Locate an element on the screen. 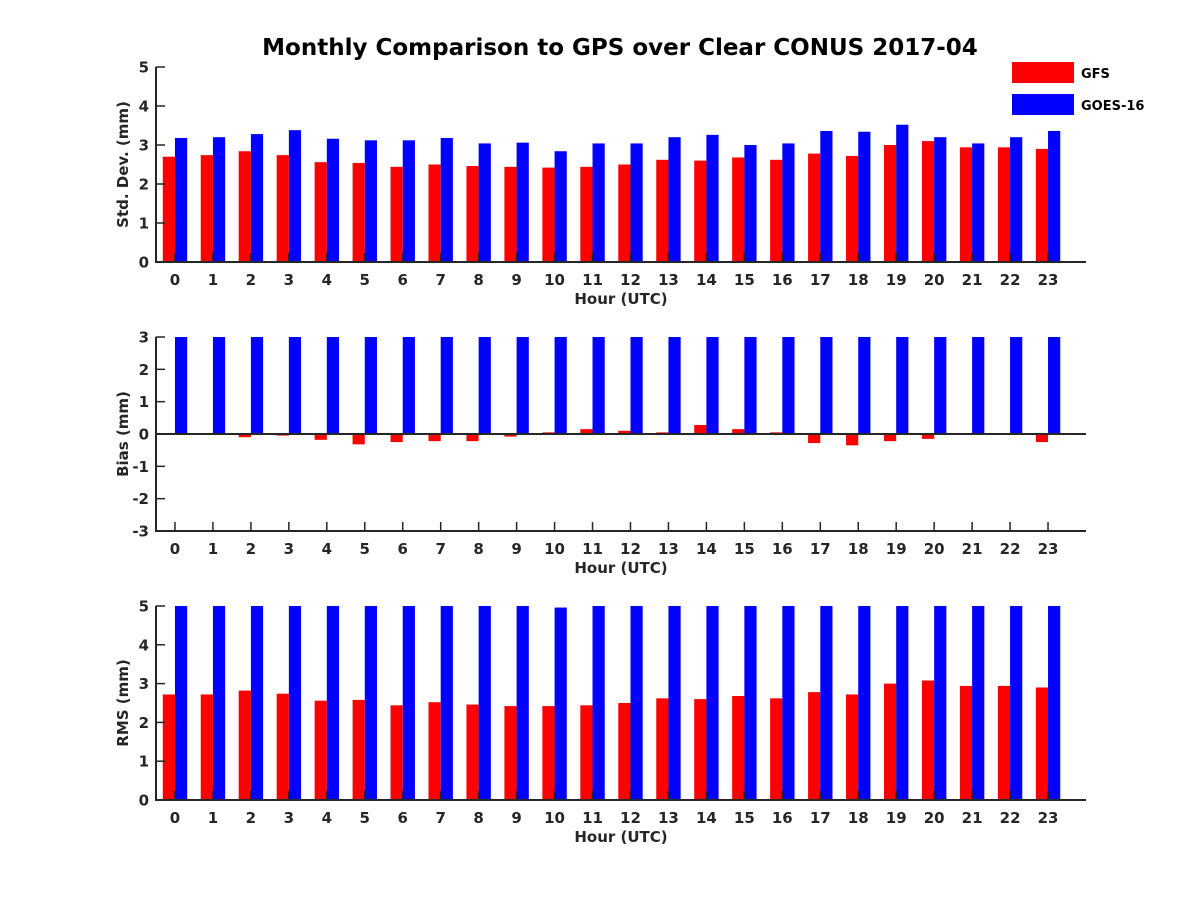  x-tick-label: 20 is located at coordinates (934, 549).